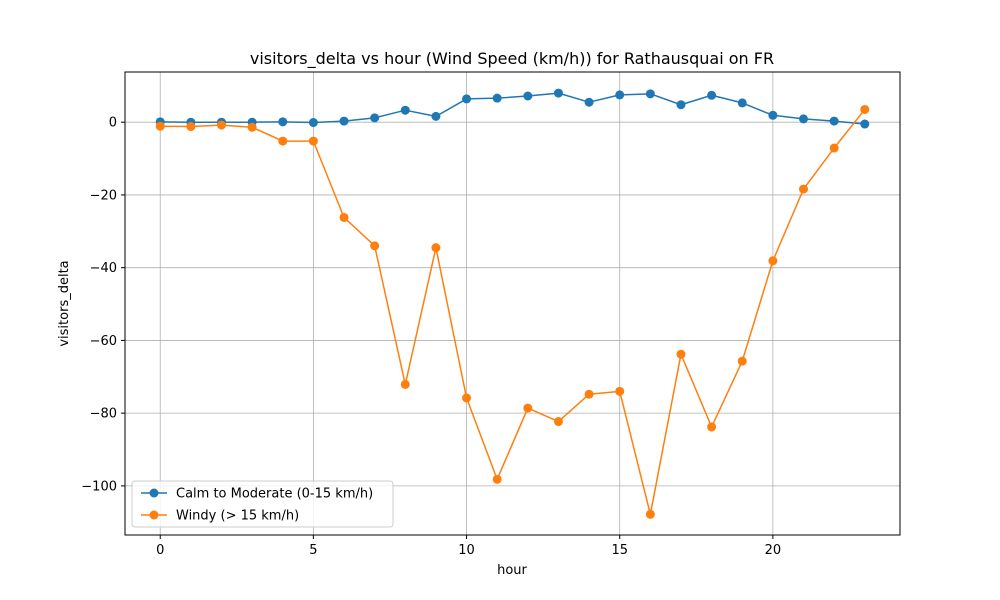  I want to click on legend-box, so click(262, 504).